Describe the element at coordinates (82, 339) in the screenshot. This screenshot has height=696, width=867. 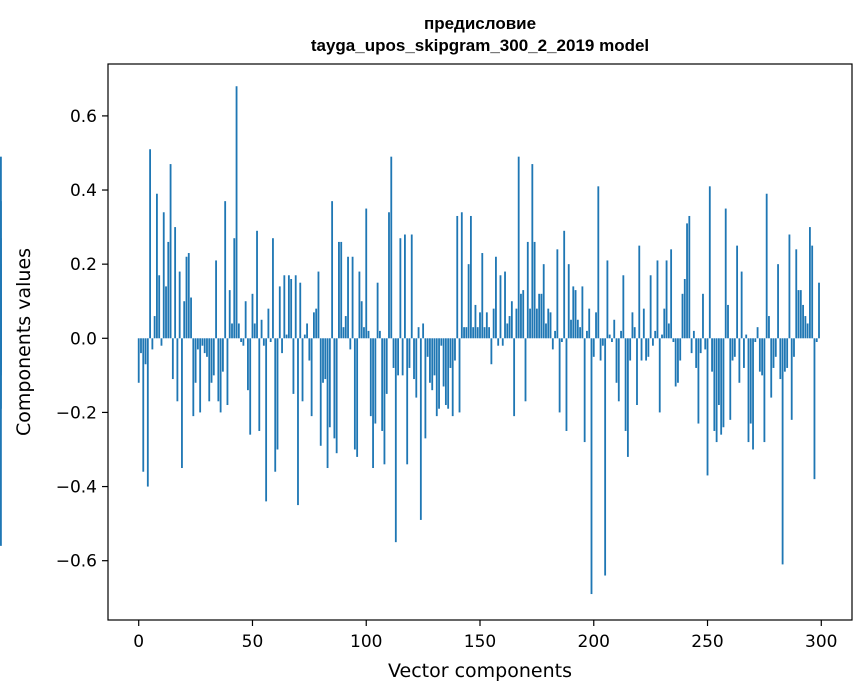
I see `y-axis: −0.6 −0.4 −0.2 0.0 0.2 0.4 0.6` at that location.